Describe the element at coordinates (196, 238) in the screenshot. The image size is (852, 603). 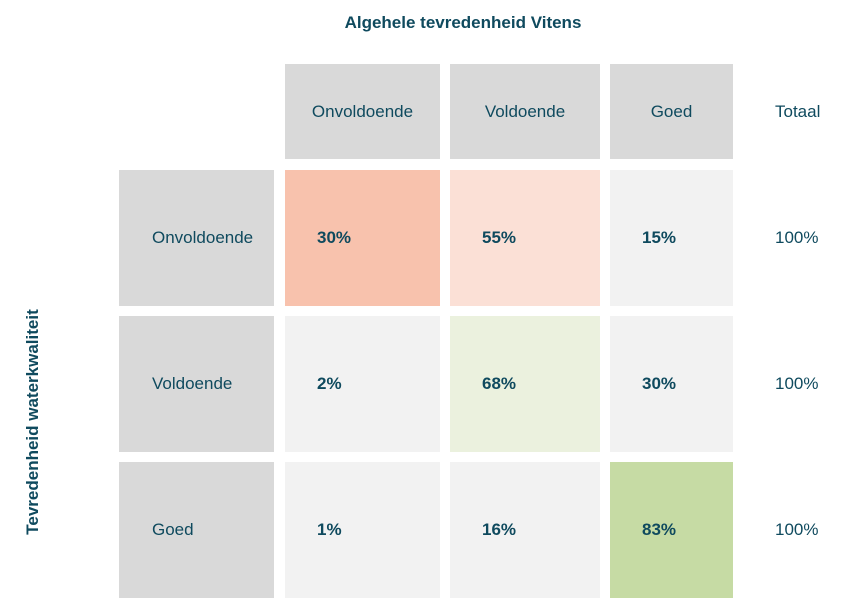
I see `row-header: Onvoldoende` at that location.